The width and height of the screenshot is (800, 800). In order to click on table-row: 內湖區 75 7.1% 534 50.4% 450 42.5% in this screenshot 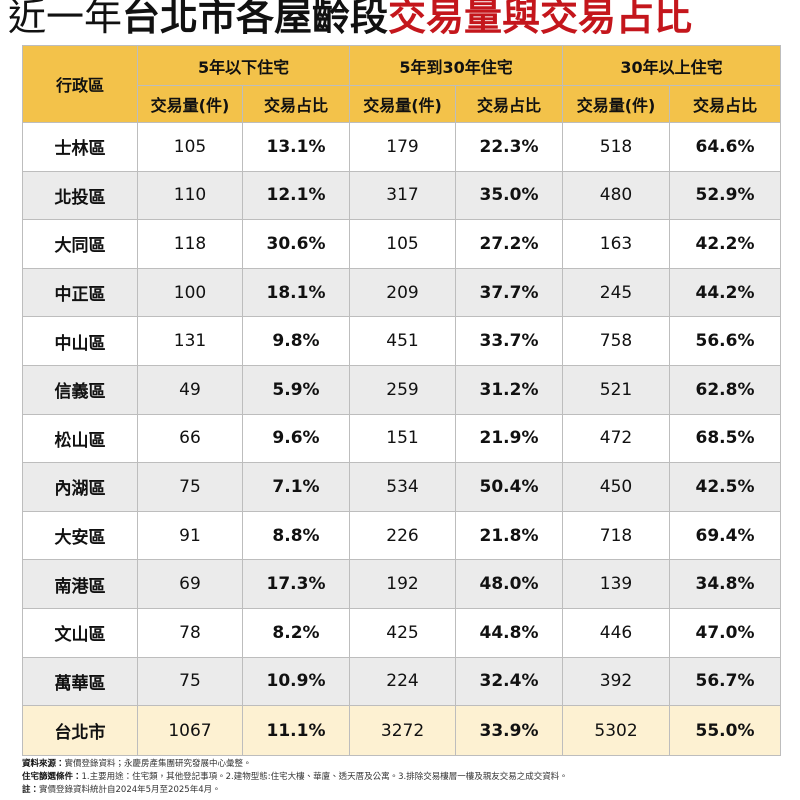, I will do `click(402, 487)`.